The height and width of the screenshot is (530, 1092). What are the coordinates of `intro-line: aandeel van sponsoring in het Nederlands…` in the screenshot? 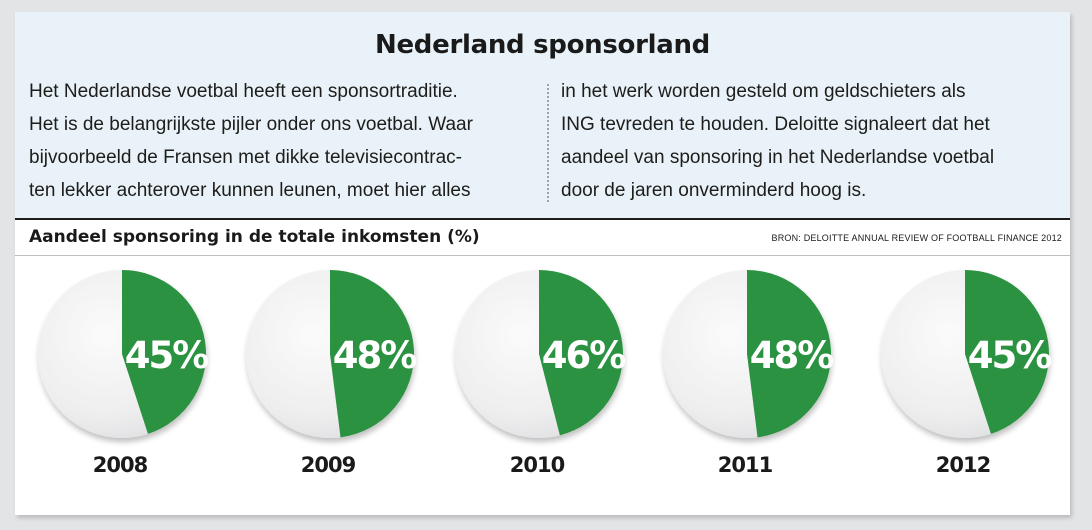 It's located at (778, 157).